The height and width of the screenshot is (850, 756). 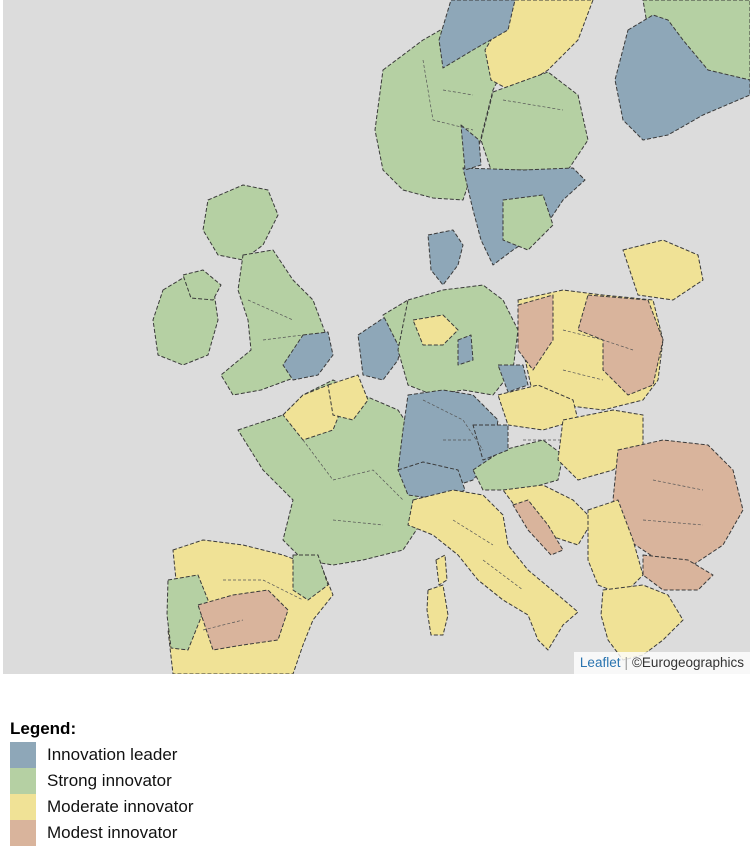 What do you see at coordinates (518, 465) in the screenshot?
I see `region-austria` at bounding box center [518, 465].